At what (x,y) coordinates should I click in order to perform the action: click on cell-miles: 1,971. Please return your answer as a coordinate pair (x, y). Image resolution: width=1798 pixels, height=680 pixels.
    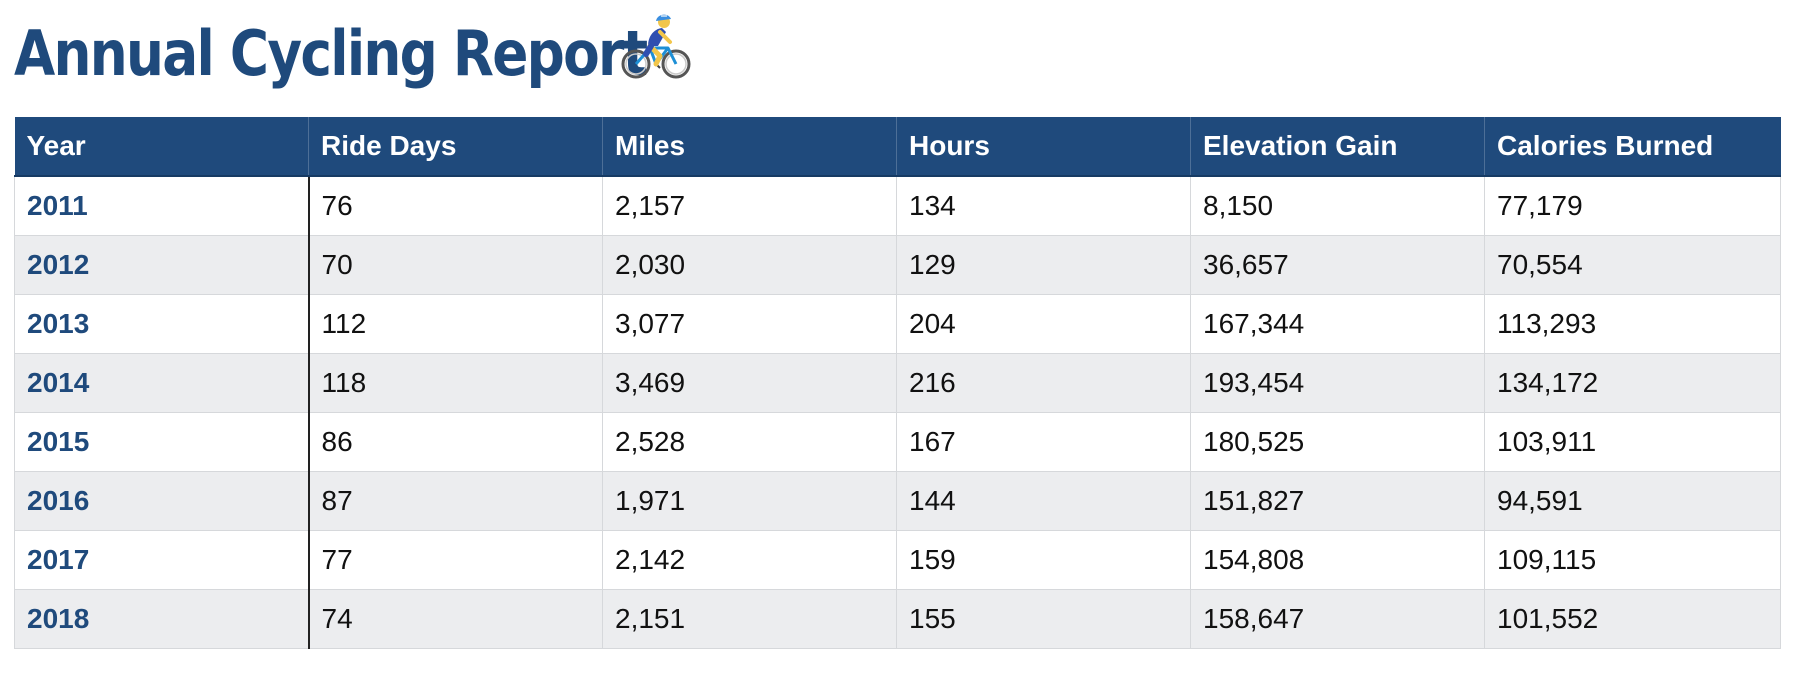
    Looking at the image, I should click on (749, 500).